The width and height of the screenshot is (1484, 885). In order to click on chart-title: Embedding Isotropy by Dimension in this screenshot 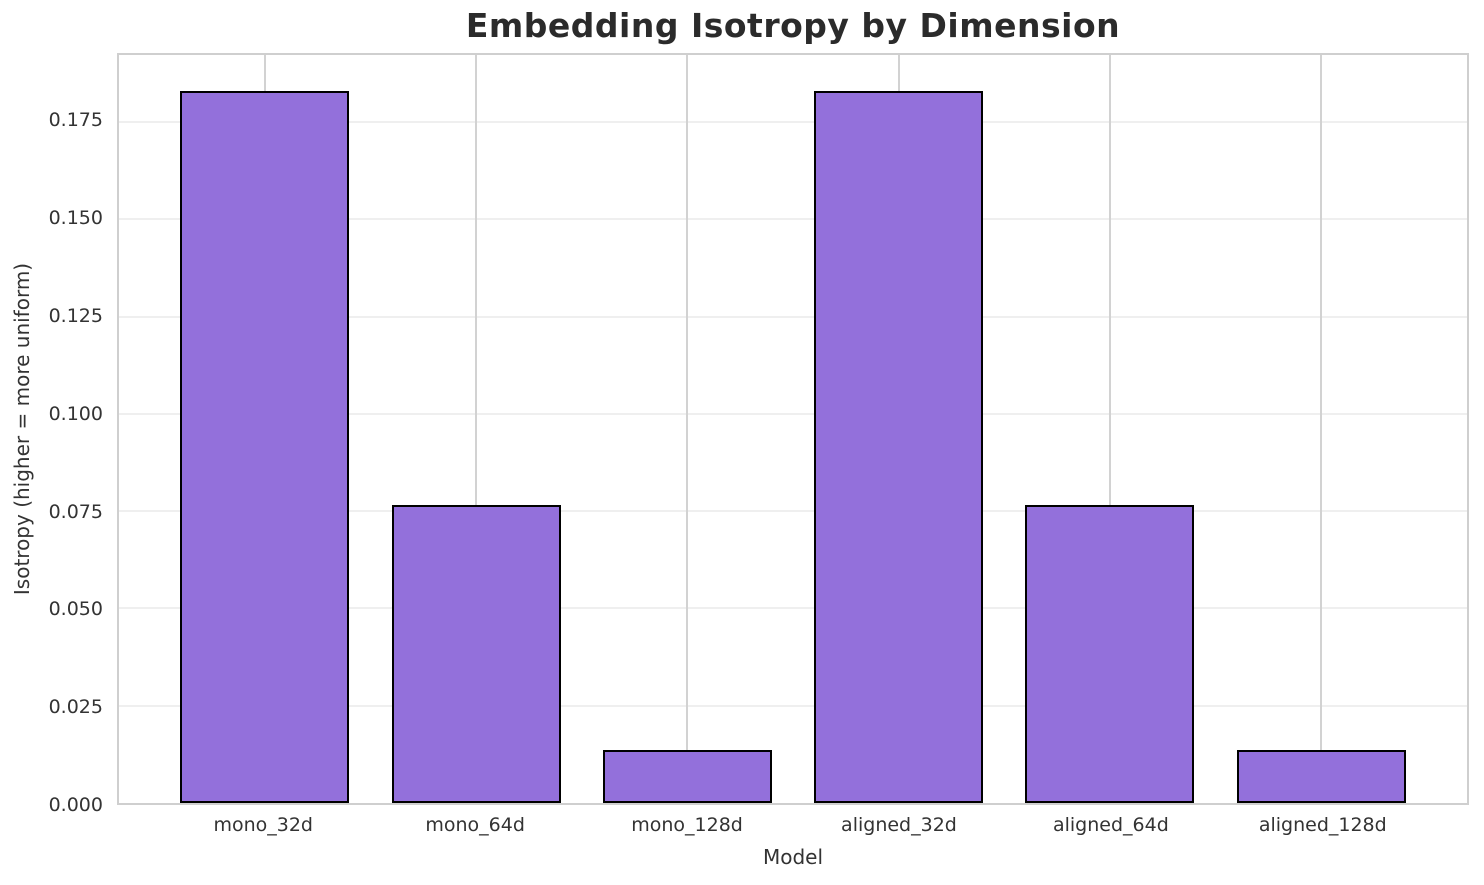, I will do `click(793, 25)`.